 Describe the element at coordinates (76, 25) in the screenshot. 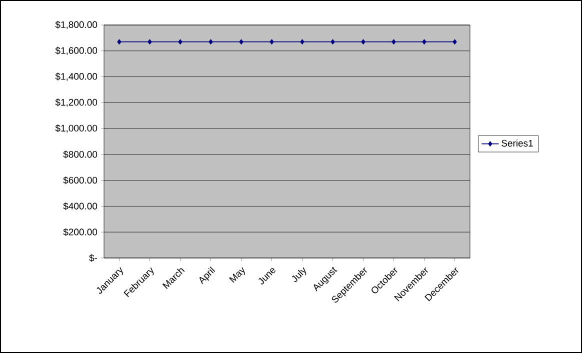

I see `y-tick-label: $1,800.00` at that location.